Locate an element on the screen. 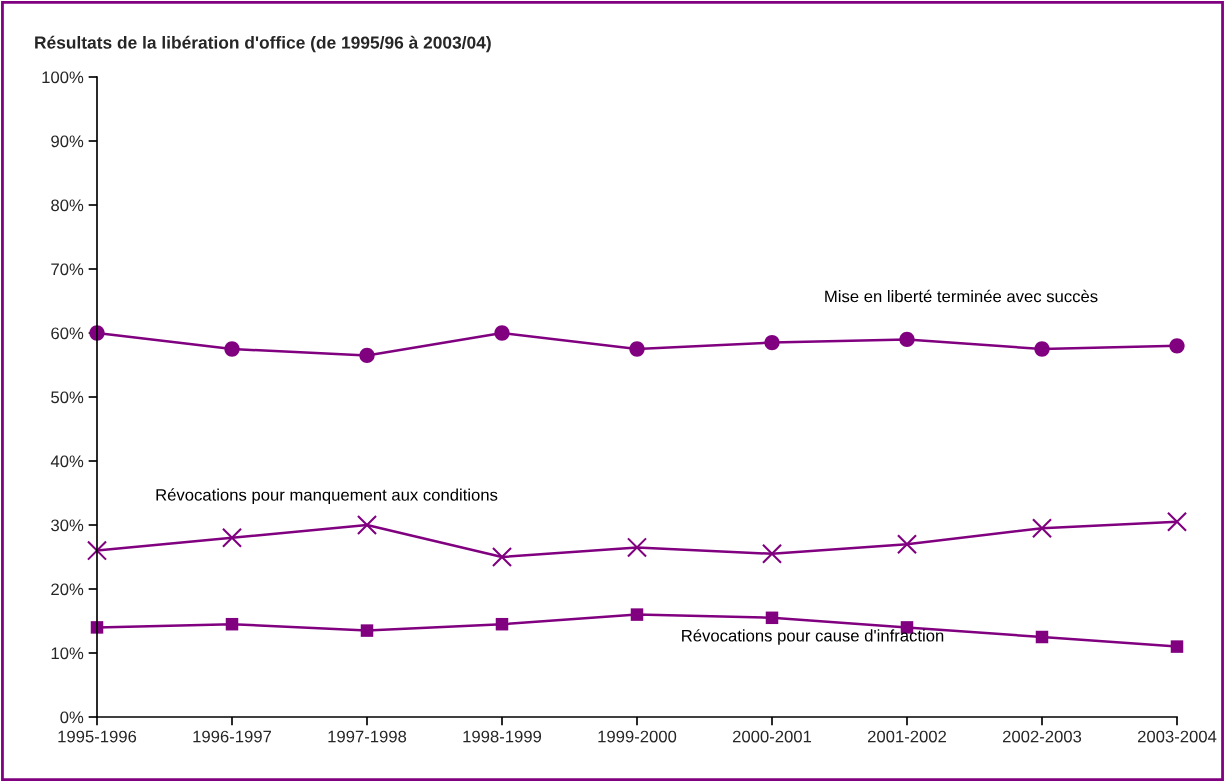 This screenshot has width=1225, height=782. y-tick-label: 10% is located at coordinates (67, 653).